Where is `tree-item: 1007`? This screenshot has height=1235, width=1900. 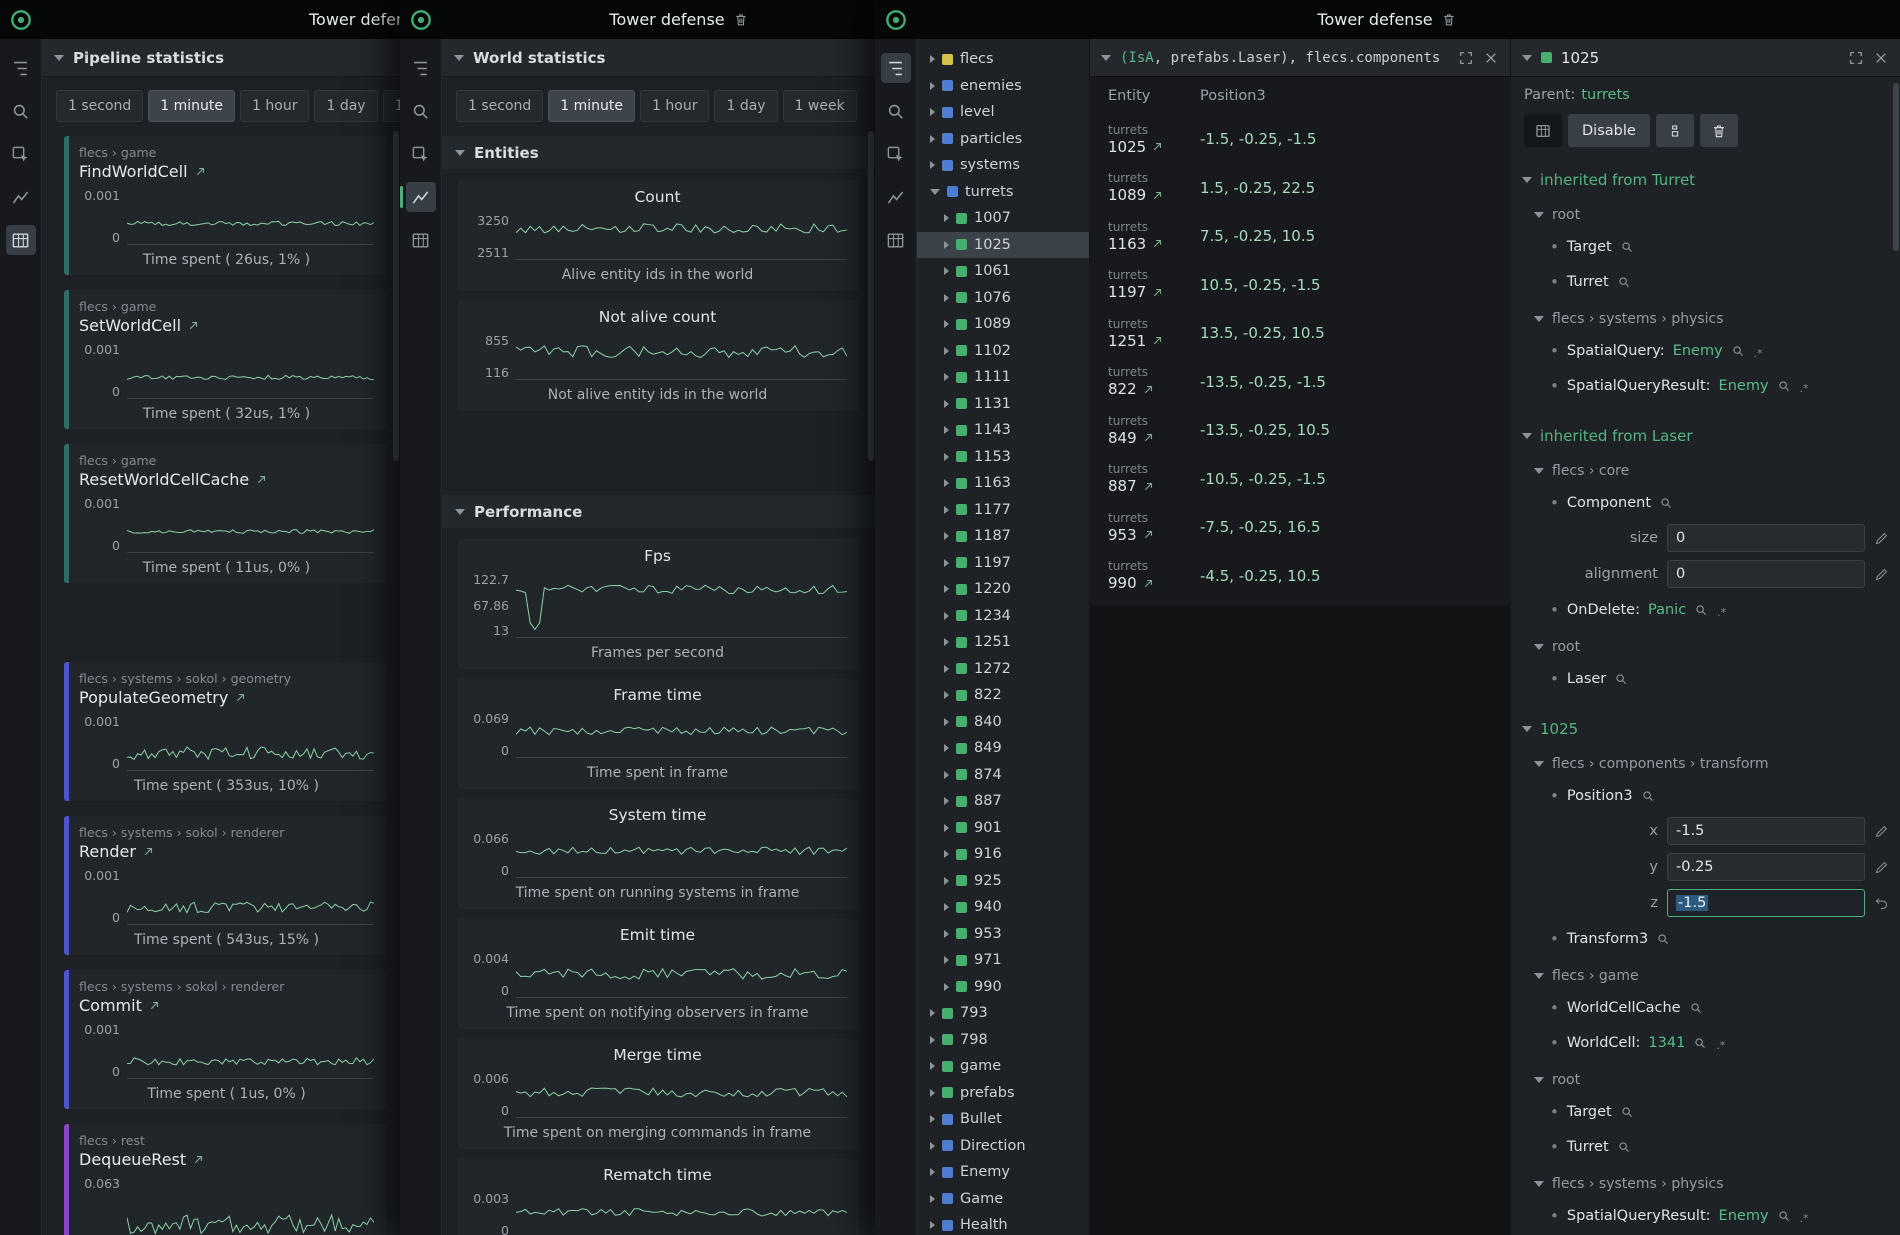
tree-item: 1007 is located at coordinates (1003, 218).